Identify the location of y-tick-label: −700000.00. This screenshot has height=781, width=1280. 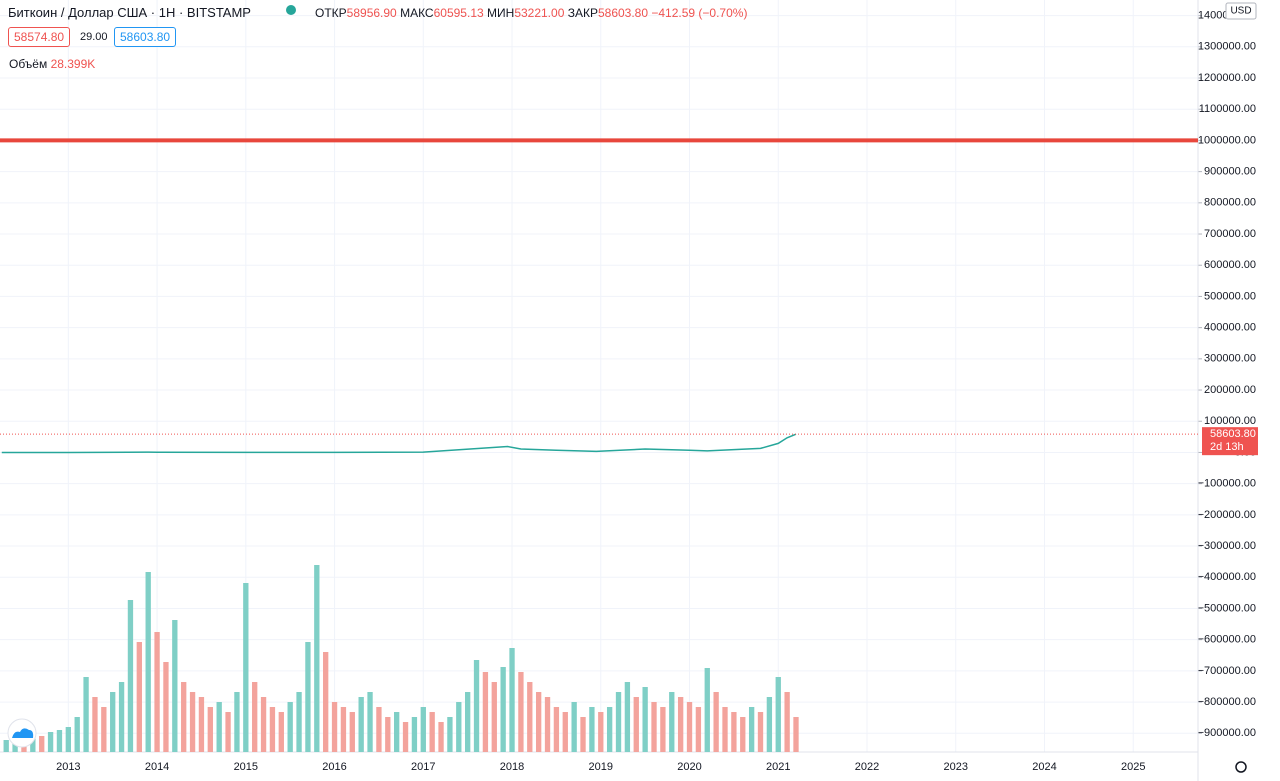
(1227, 671).